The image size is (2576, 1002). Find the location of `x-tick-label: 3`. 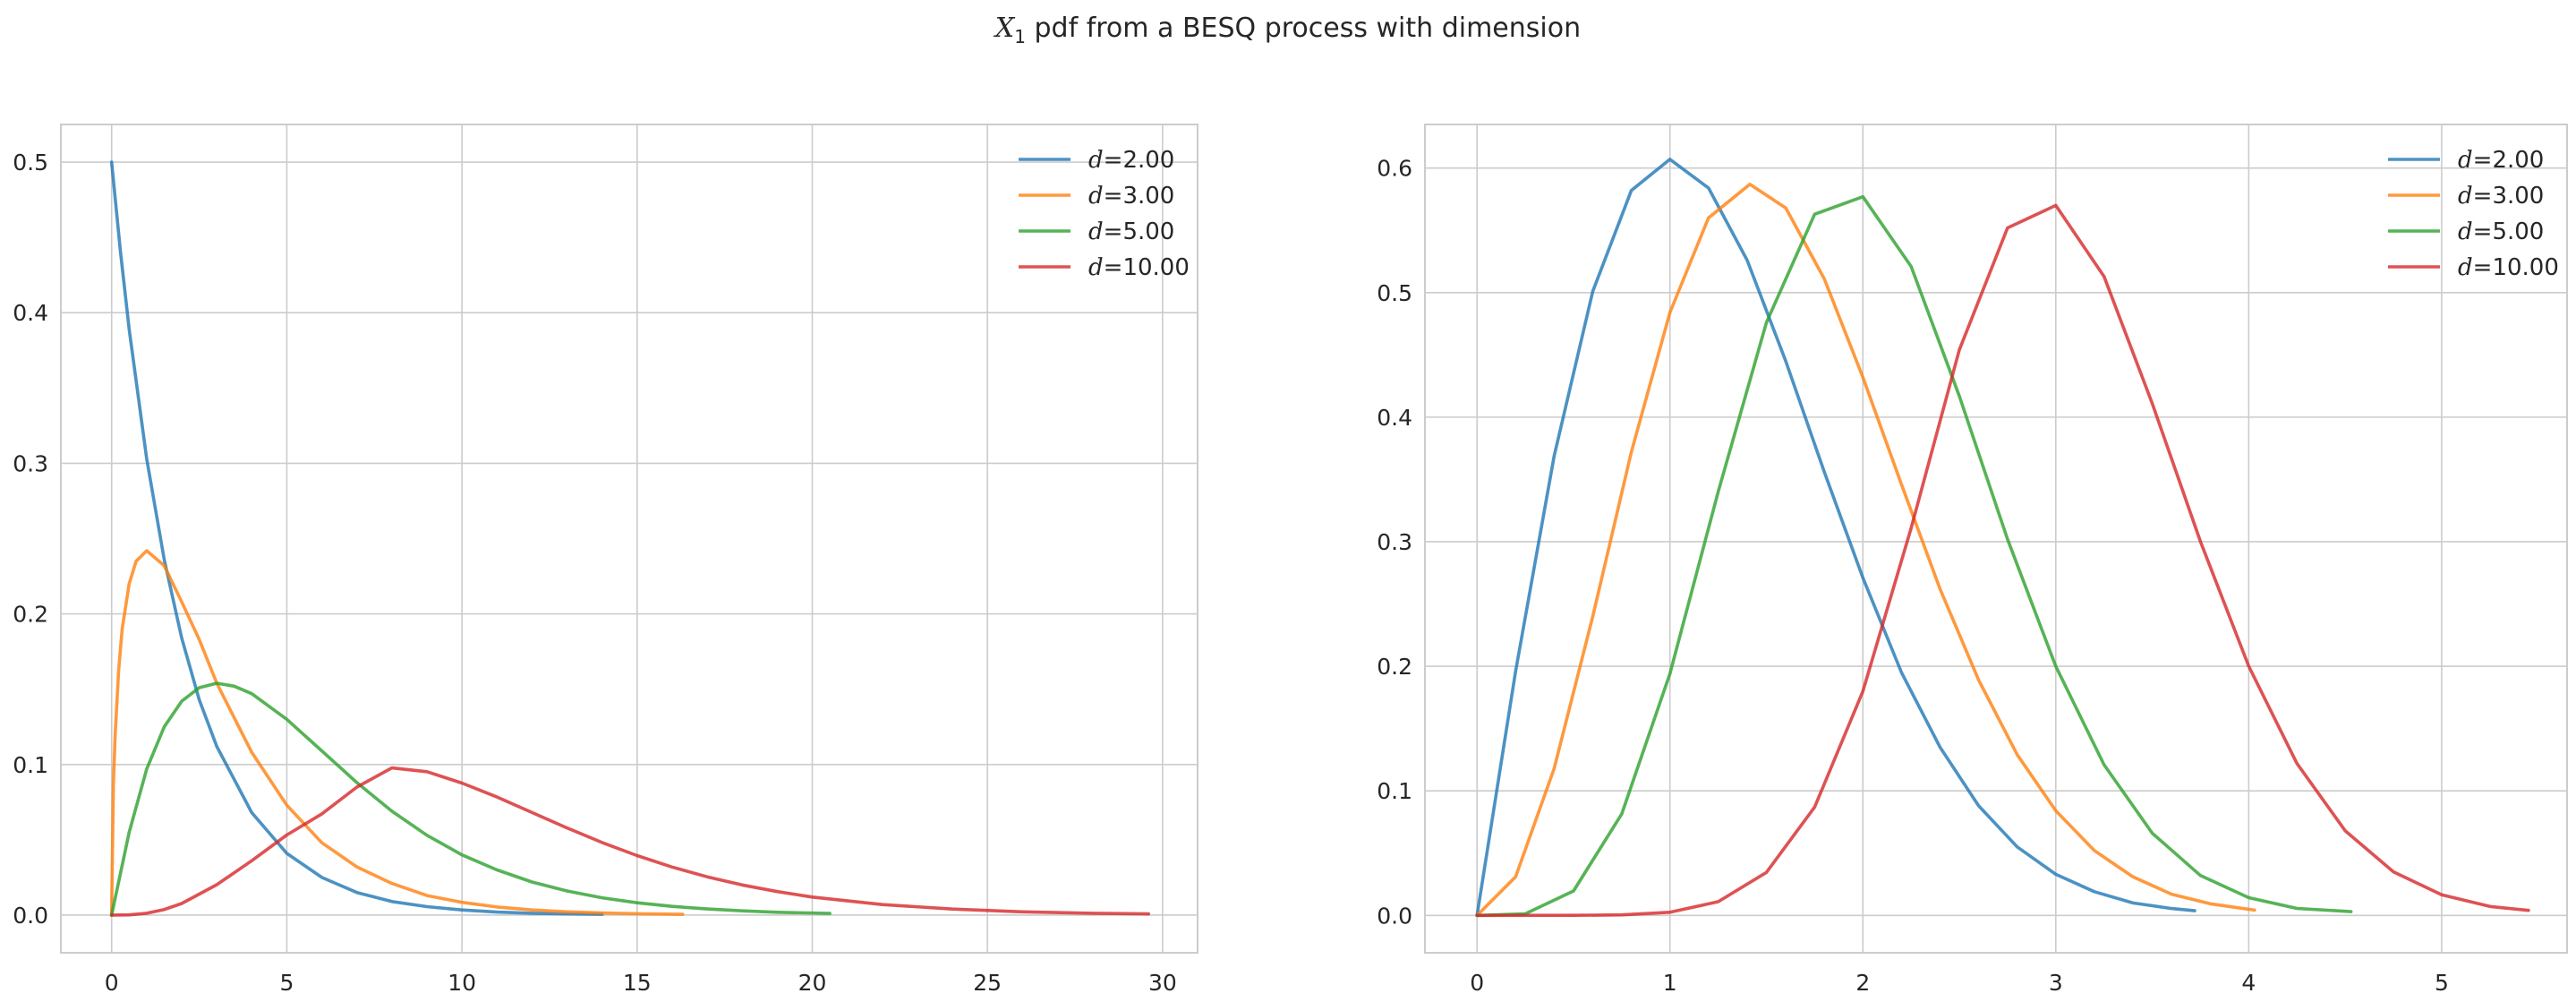

x-tick-label: 3 is located at coordinates (2056, 983).